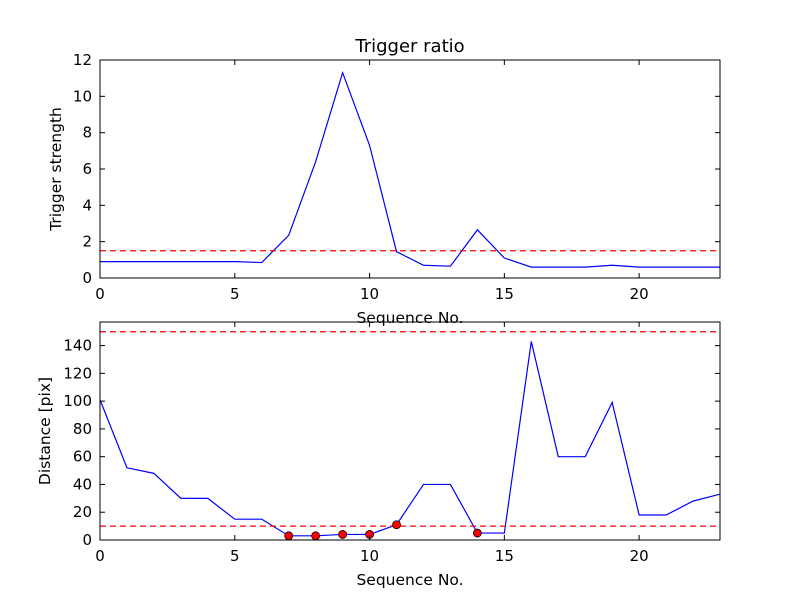  What do you see at coordinates (77, 401) in the screenshot?
I see `y-tick-label: 100` at bounding box center [77, 401].